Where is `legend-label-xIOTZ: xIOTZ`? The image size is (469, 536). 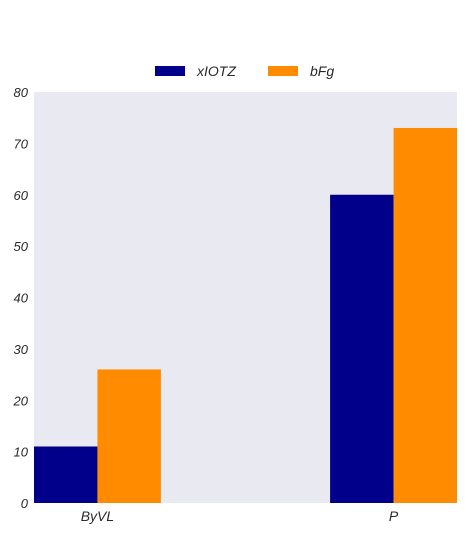 legend-label-xIOTZ: xIOTZ is located at coordinates (216, 71).